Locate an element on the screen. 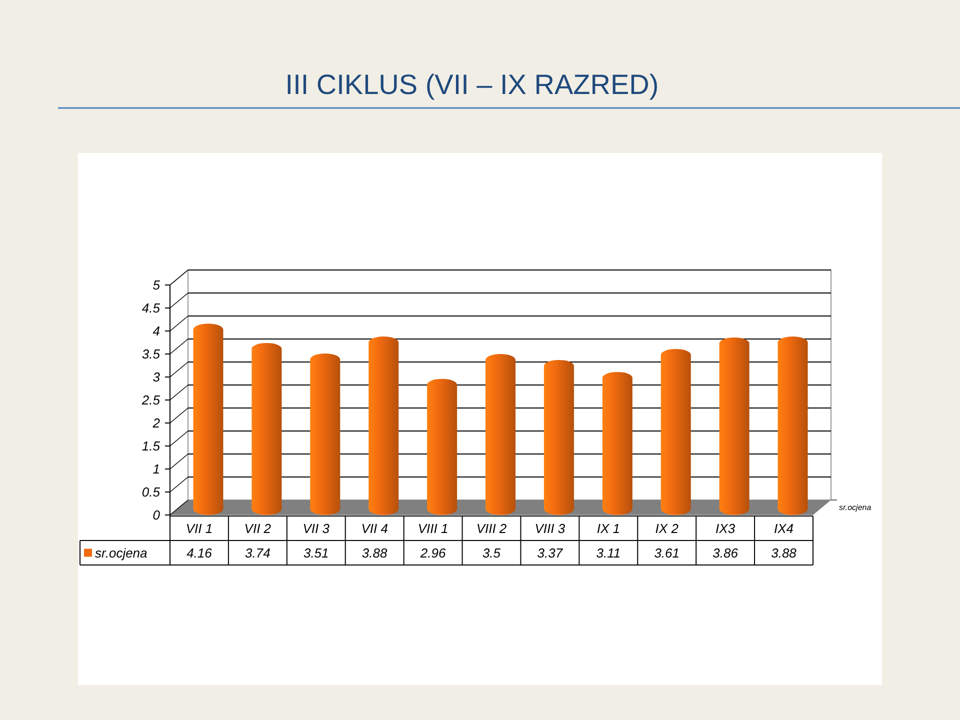 The image size is (960, 720). x-tick-label: IX4 is located at coordinates (784, 528).